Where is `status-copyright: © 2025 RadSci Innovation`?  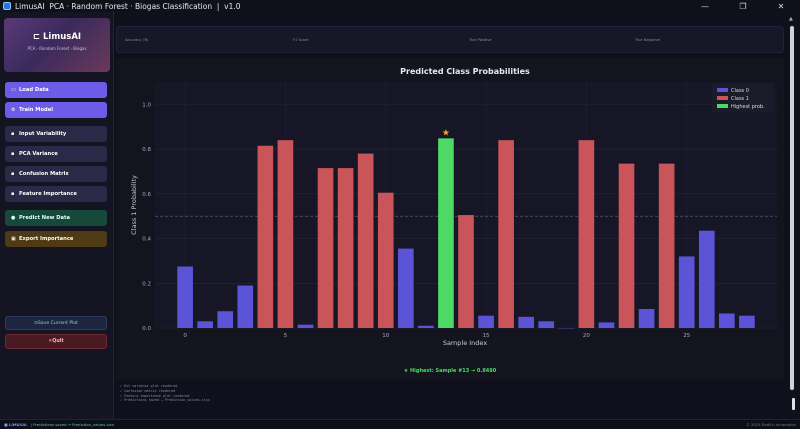
status-copyright: © 2025 RadSci Innovation is located at coordinates (770, 424).